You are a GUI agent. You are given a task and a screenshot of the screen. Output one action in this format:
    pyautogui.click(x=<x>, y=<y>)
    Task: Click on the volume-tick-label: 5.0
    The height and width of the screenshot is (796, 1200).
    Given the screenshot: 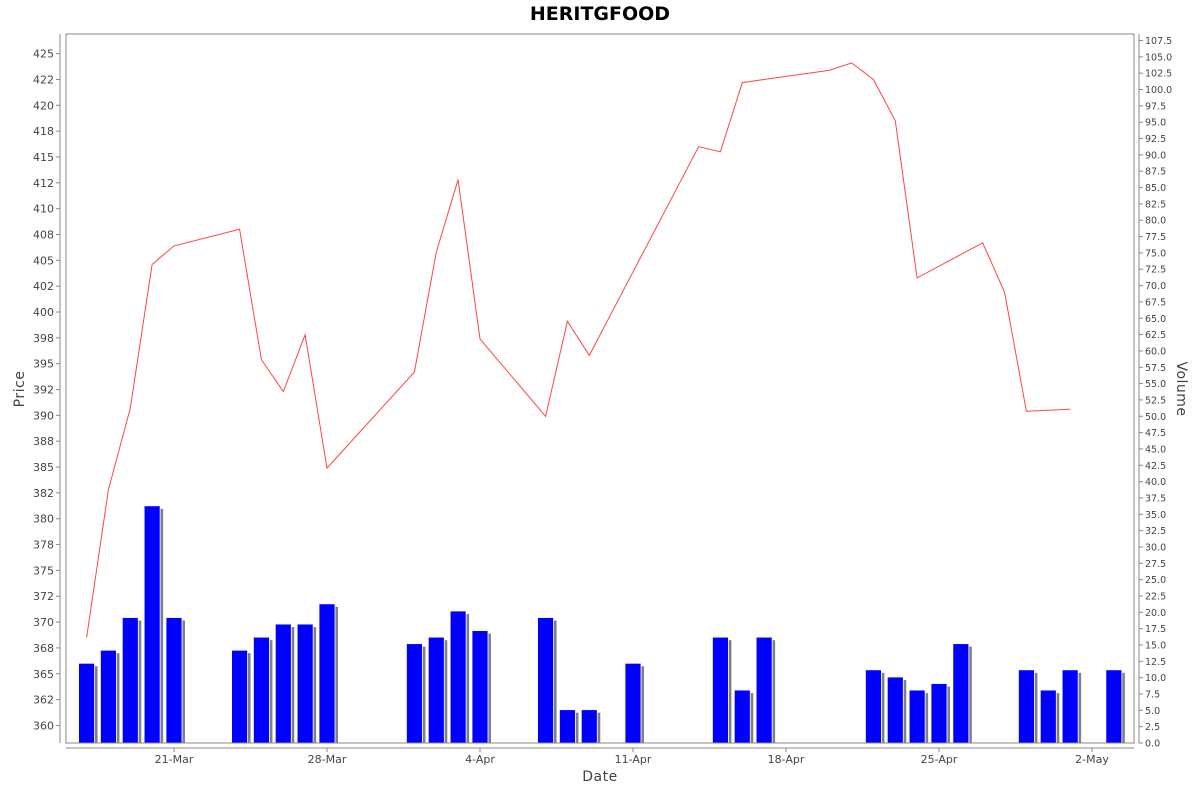 What is the action you would take?
    pyautogui.click(x=1152, y=711)
    